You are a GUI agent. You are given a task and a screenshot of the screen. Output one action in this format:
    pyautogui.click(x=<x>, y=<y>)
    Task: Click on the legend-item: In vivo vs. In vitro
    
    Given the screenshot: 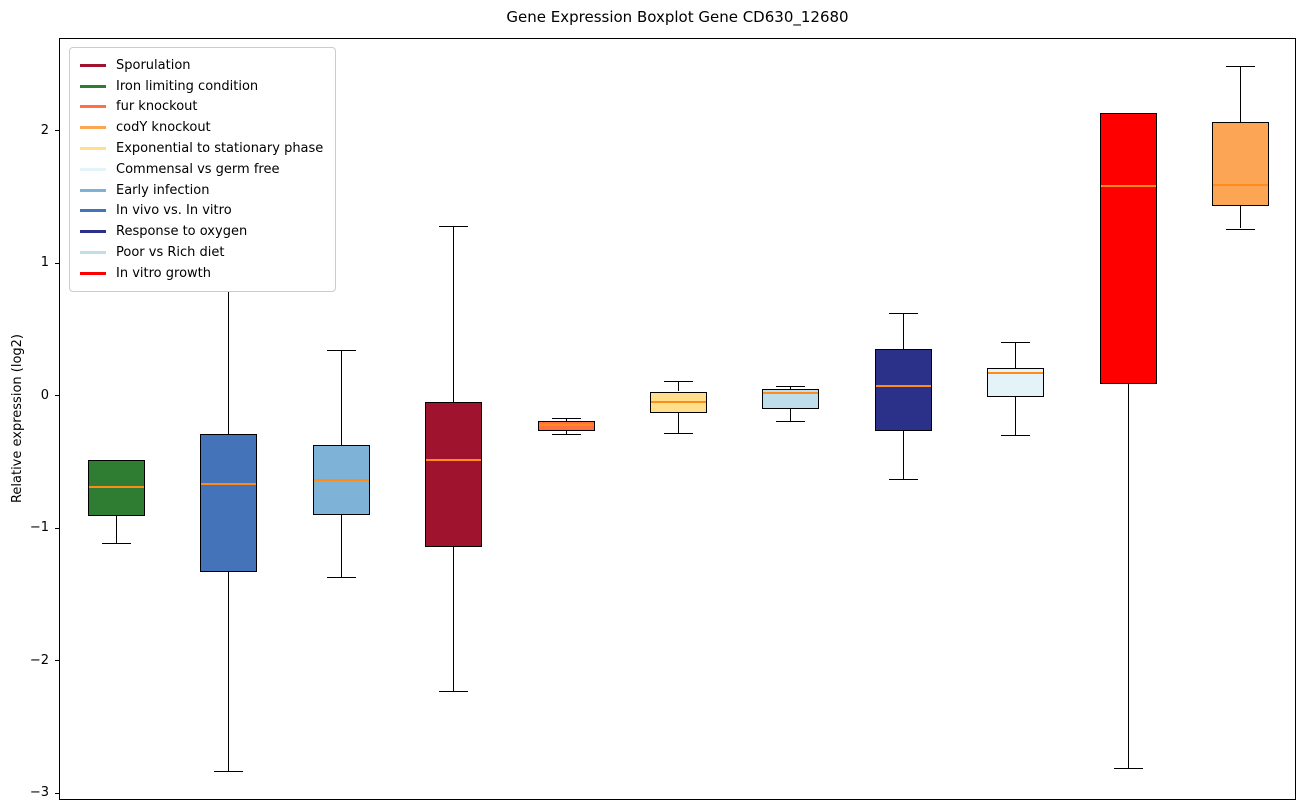 What is the action you would take?
    pyautogui.click(x=201, y=211)
    